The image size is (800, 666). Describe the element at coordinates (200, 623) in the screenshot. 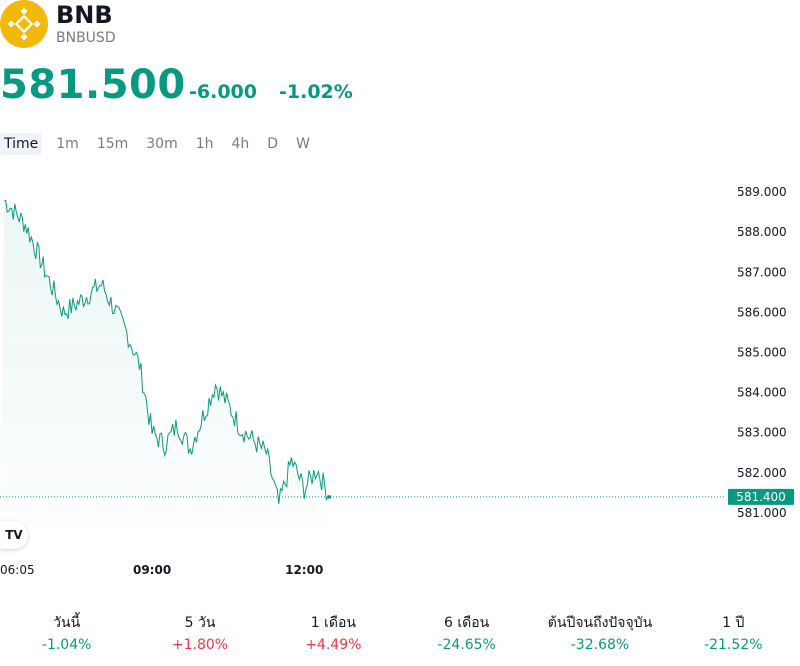

I see `perf-label: 5 วัน` at that location.